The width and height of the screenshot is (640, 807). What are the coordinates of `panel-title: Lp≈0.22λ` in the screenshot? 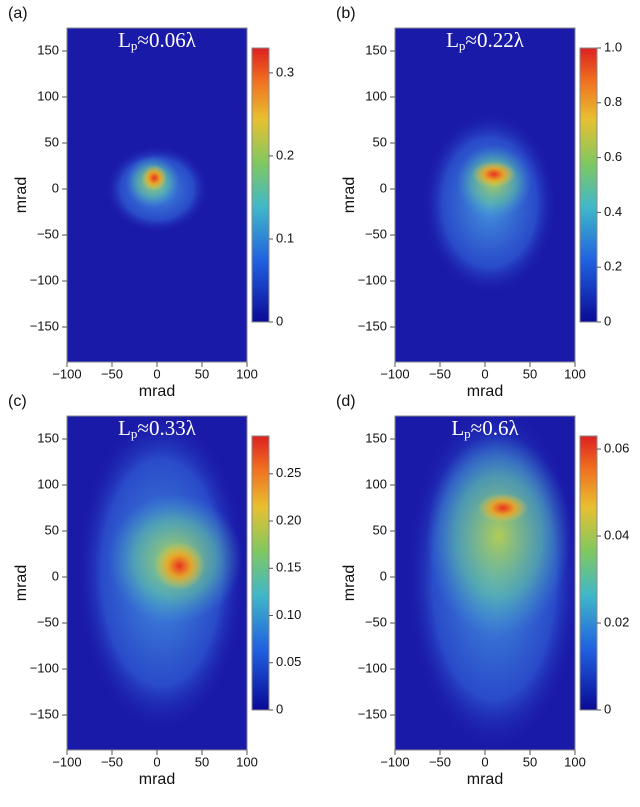 It's located at (485, 40).